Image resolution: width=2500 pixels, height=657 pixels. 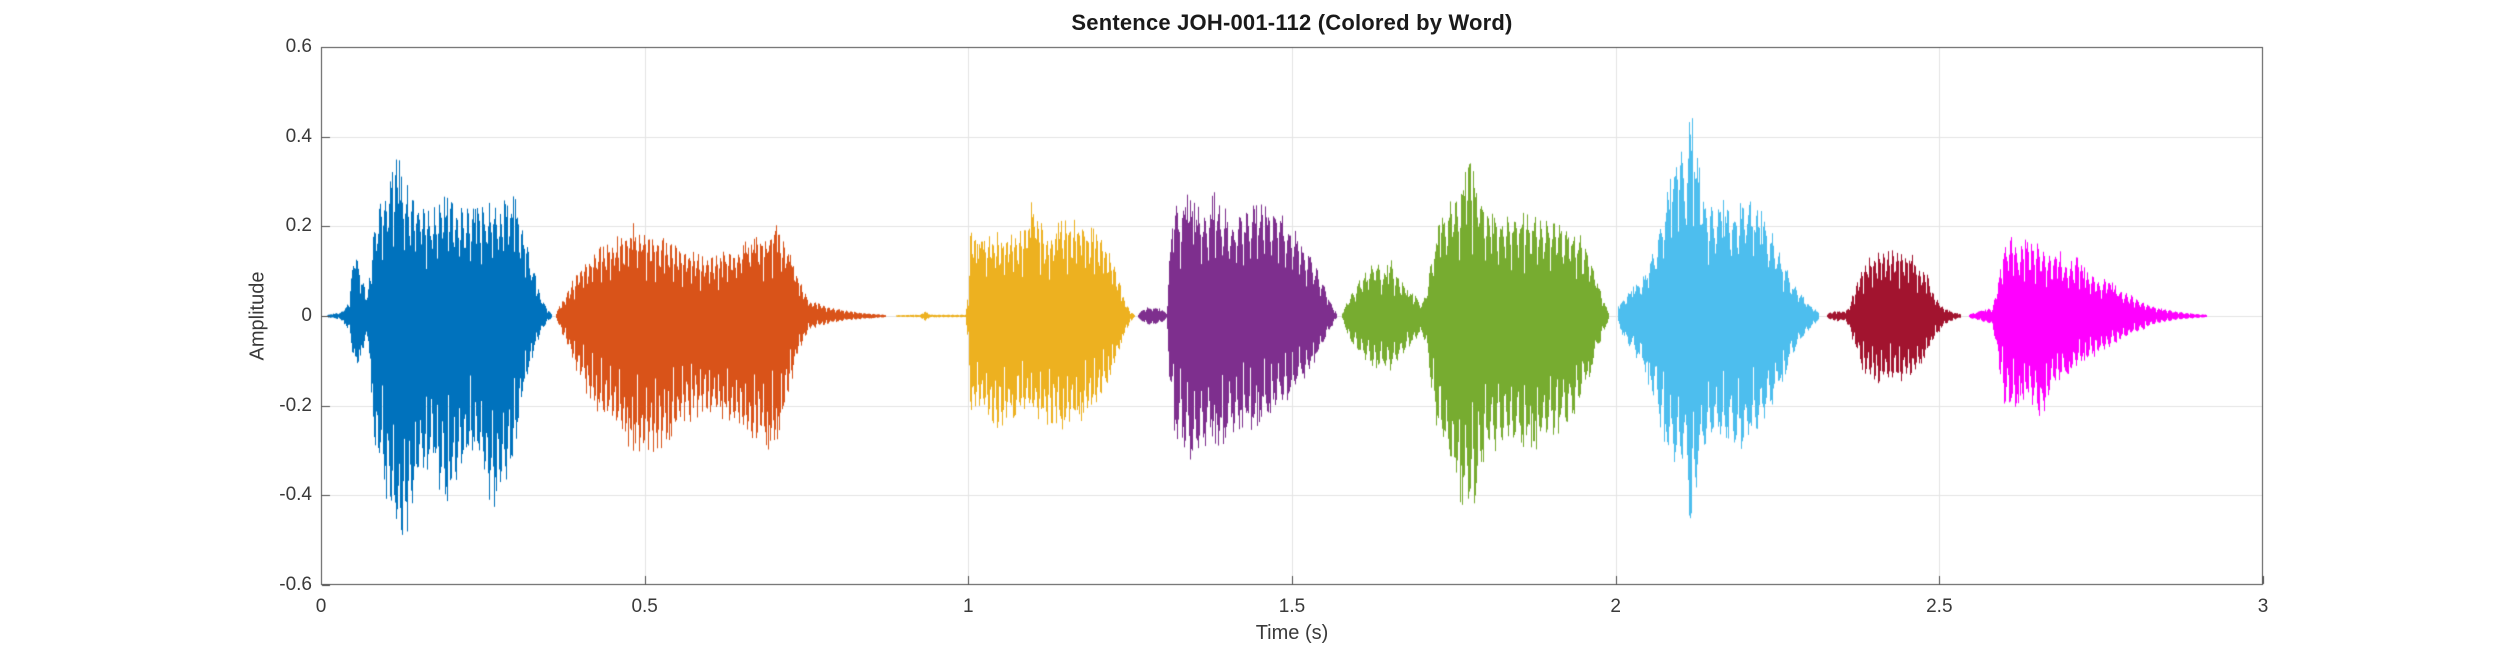 What do you see at coordinates (1939, 606) in the screenshot?
I see `x-tick-label: 2.5` at bounding box center [1939, 606].